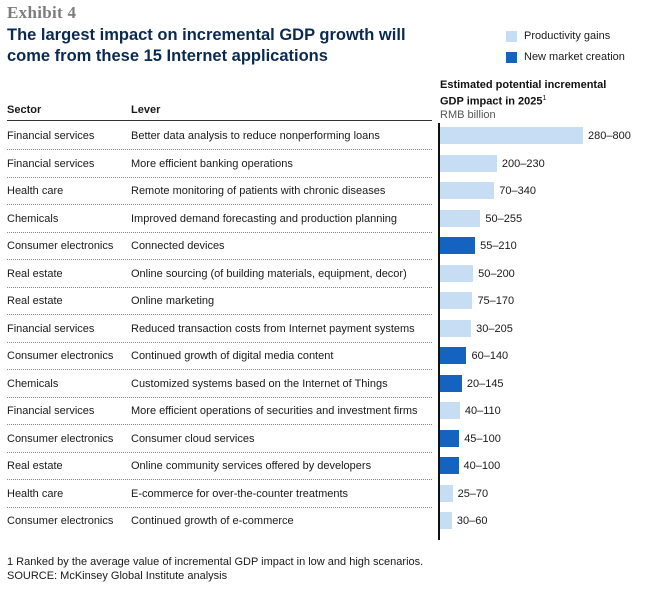 The height and width of the screenshot is (598, 645). I want to click on data-label: 40–100, so click(482, 466).